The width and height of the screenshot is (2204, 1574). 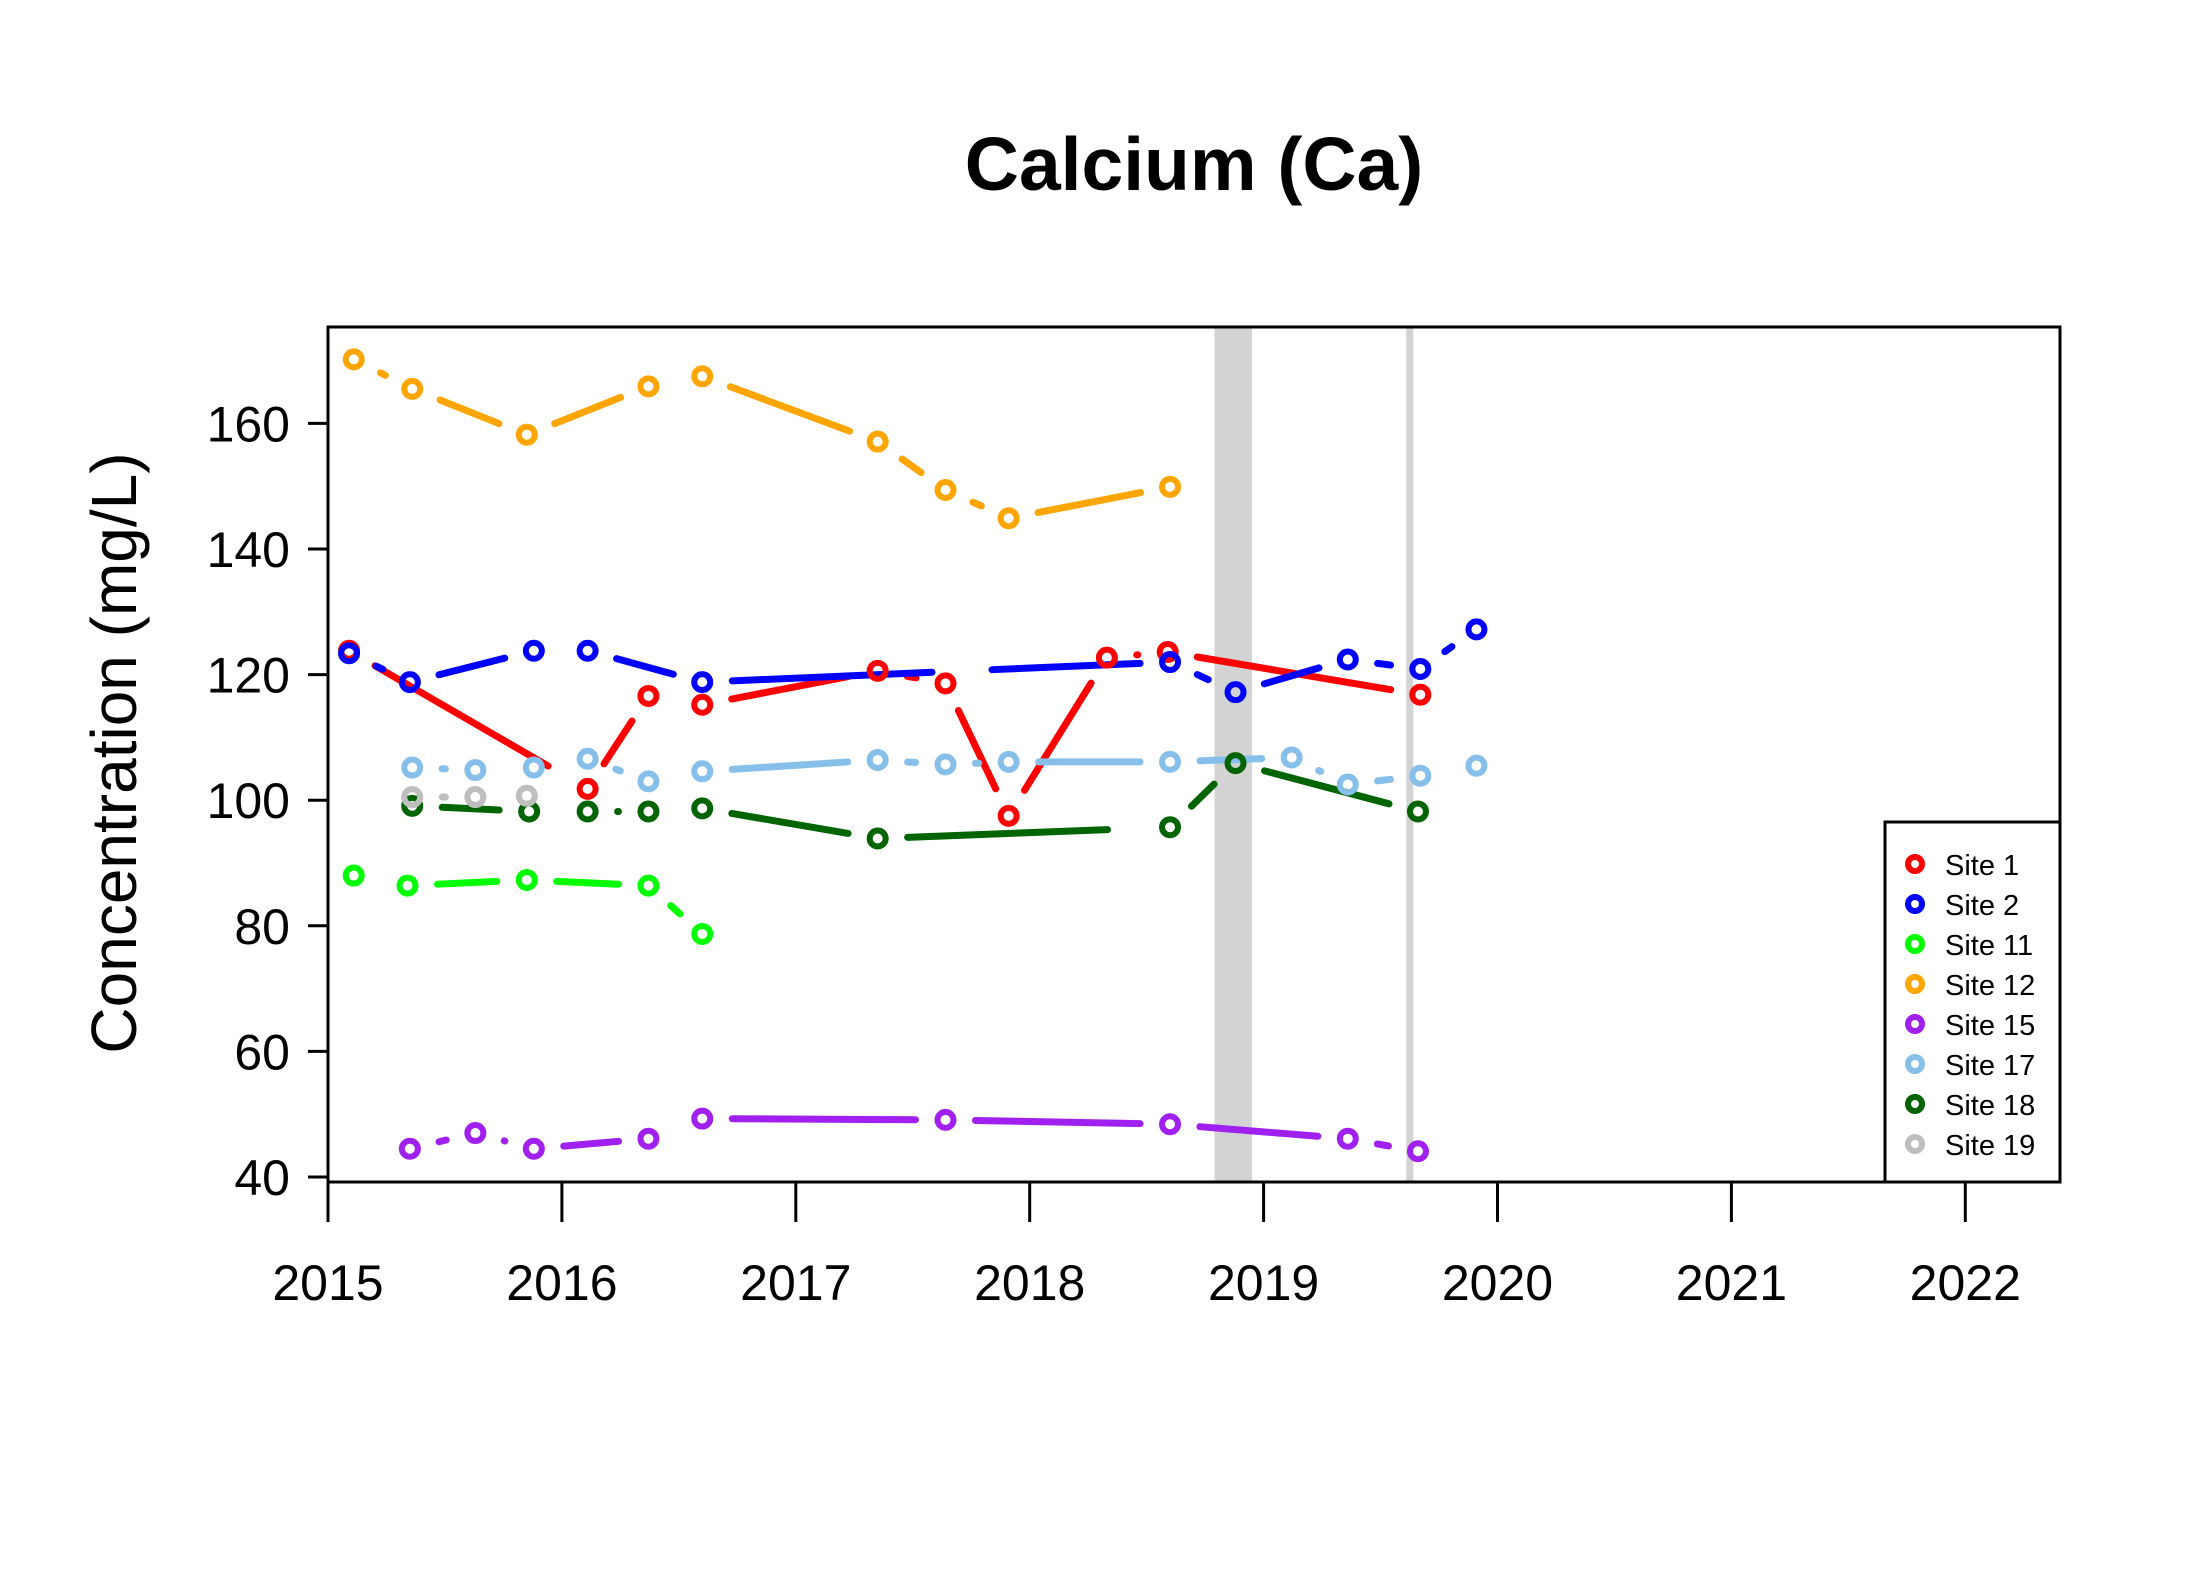 What do you see at coordinates (1970, 1146) in the screenshot?
I see `legend-item-site-19: Site 19` at bounding box center [1970, 1146].